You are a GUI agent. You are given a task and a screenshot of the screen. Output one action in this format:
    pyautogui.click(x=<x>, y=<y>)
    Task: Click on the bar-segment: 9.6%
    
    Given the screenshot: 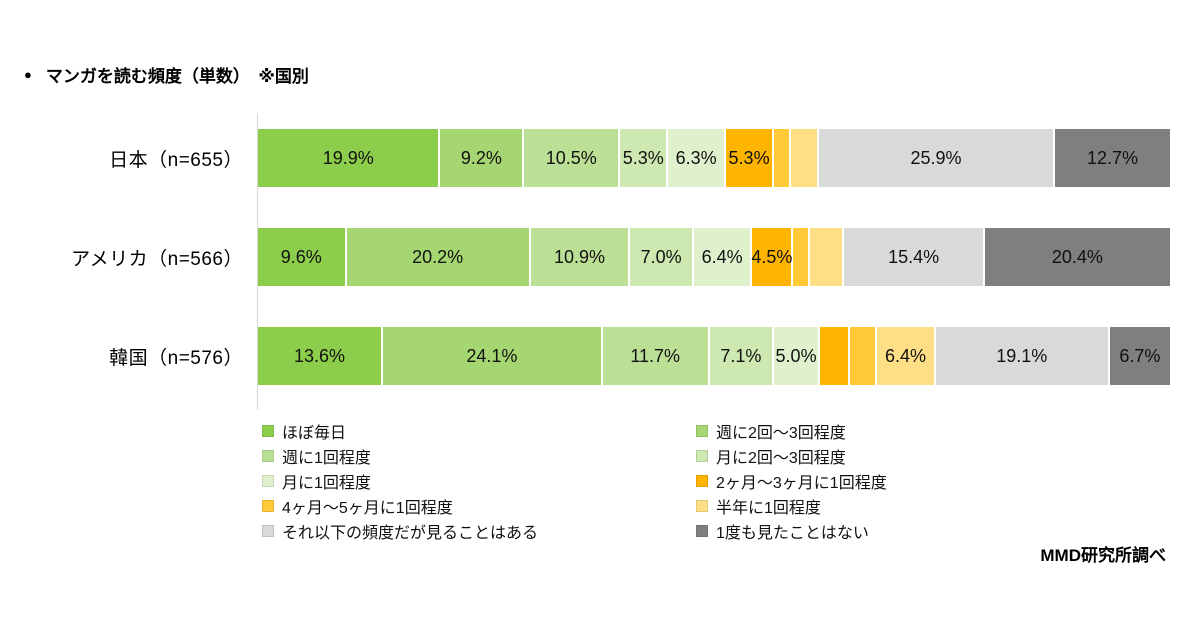 What is the action you would take?
    pyautogui.click(x=302, y=257)
    